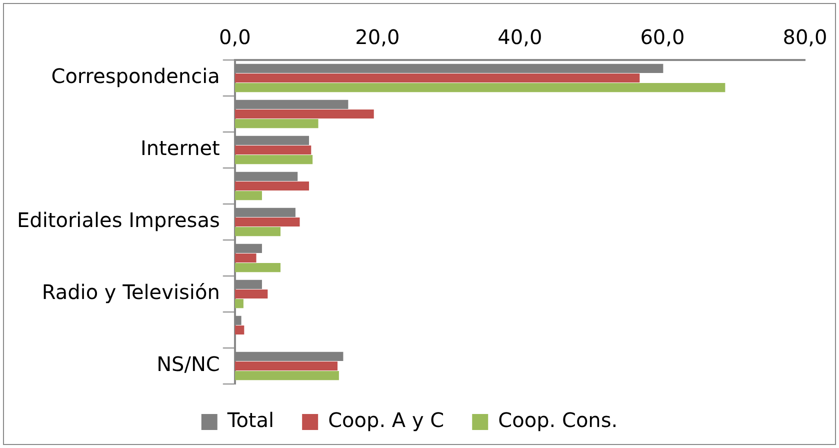 The image size is (839, 448). Describe the element at coordinates (250, 420) in the screenshot. I see `legend-label: Total` at that location.